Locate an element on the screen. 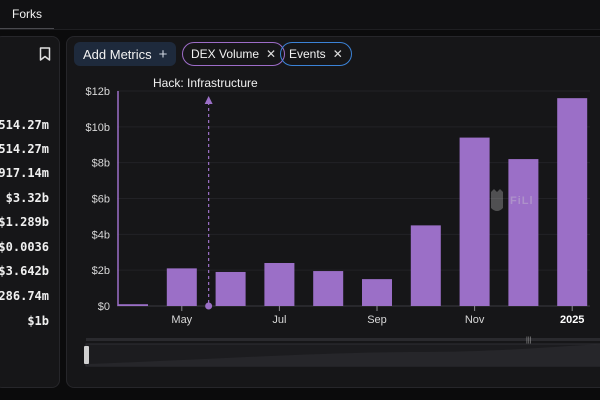 This screenshot has height=400, width=600. metric-chip-dex-volume: DEX Volume ✕ is located at coordinates (234, 54).